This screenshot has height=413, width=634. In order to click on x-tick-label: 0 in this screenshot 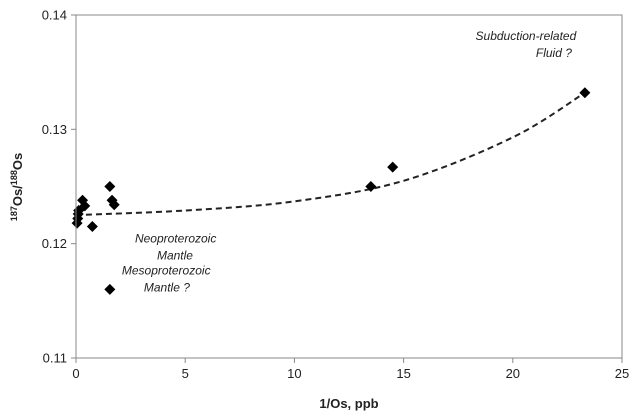, I will do `click(75, 373)`.